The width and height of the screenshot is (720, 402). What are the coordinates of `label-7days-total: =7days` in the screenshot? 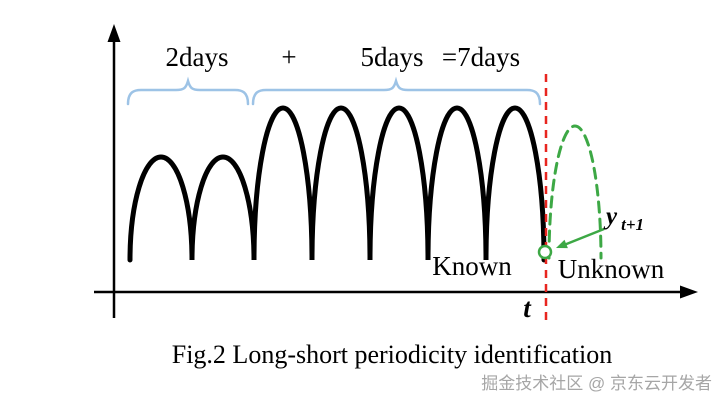 It's located at (481, 57).